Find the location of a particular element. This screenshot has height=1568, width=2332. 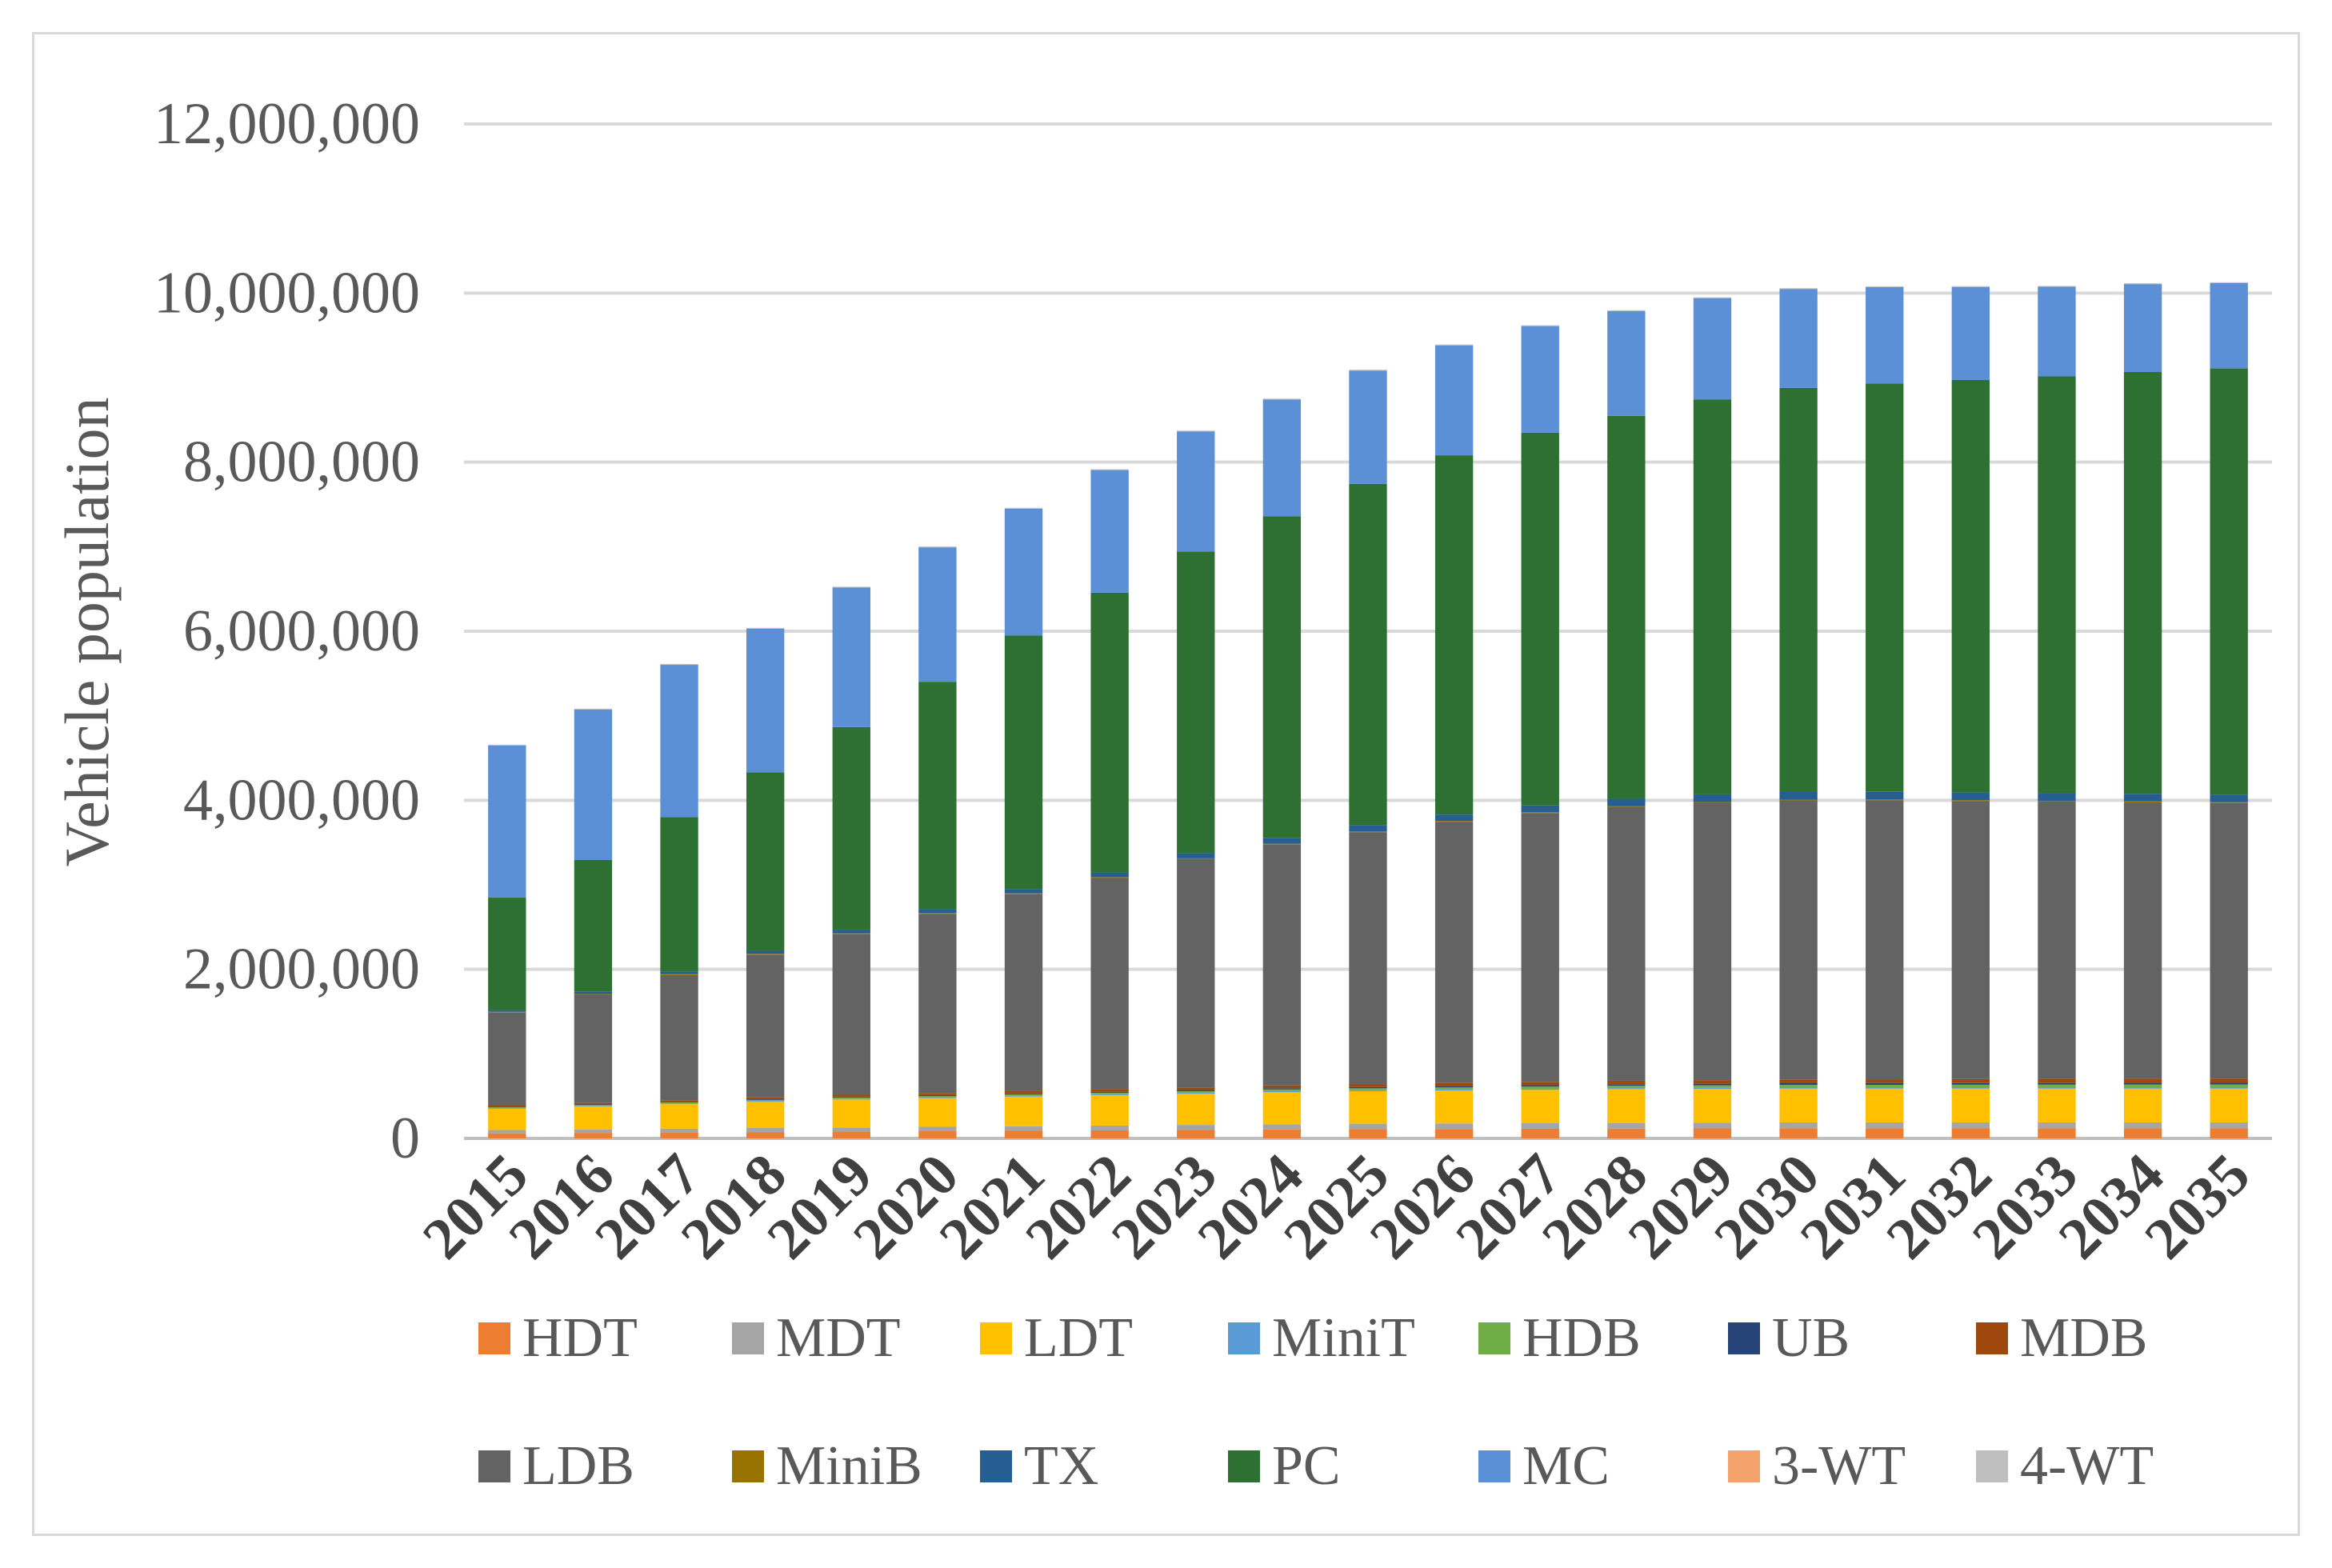

bar-mdb-2018 is located at coordinates (765, 1098).